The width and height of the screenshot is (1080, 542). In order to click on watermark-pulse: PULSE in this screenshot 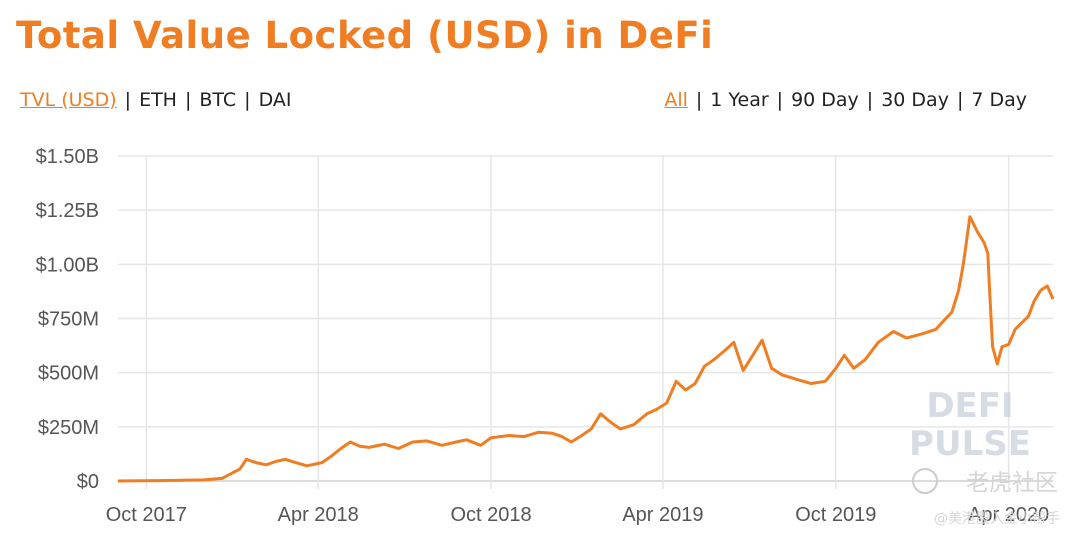, I will do `click(970, 444)`.